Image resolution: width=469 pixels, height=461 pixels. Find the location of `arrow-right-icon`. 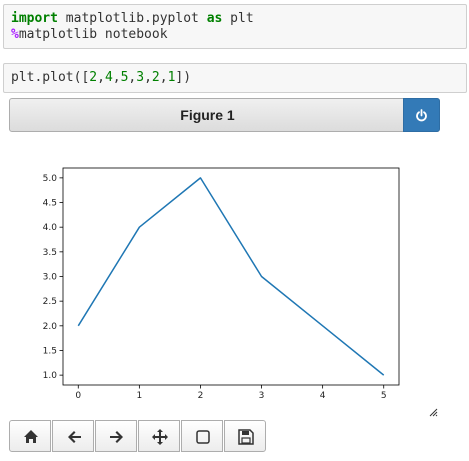

arrow-right-icon is located at coordinates (116, 437).